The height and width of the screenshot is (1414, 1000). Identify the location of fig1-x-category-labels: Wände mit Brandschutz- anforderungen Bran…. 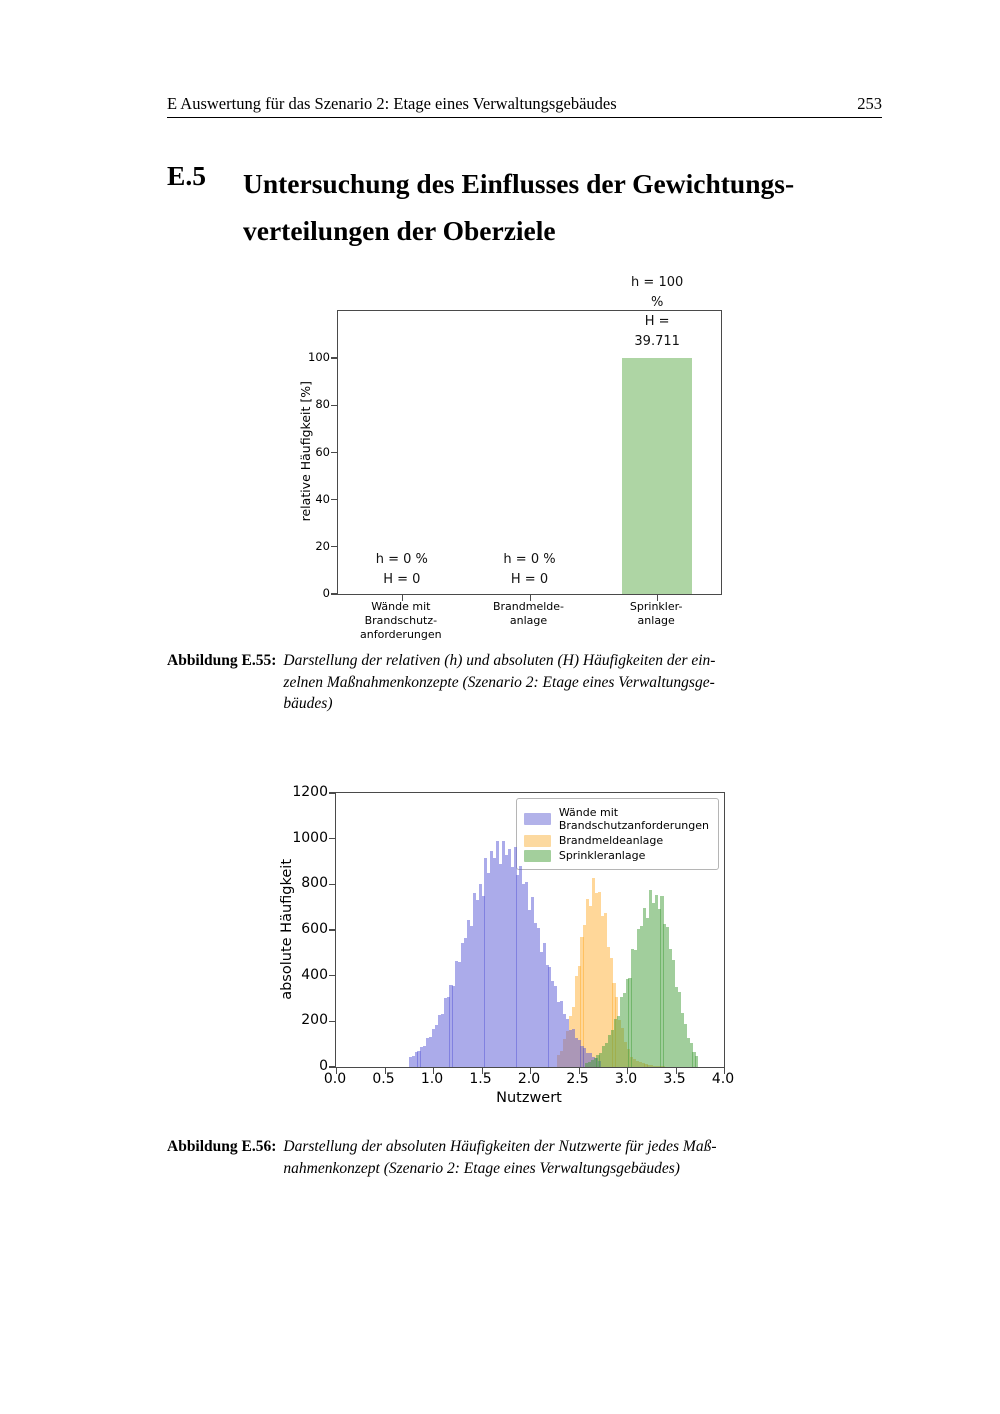
(528, 621).